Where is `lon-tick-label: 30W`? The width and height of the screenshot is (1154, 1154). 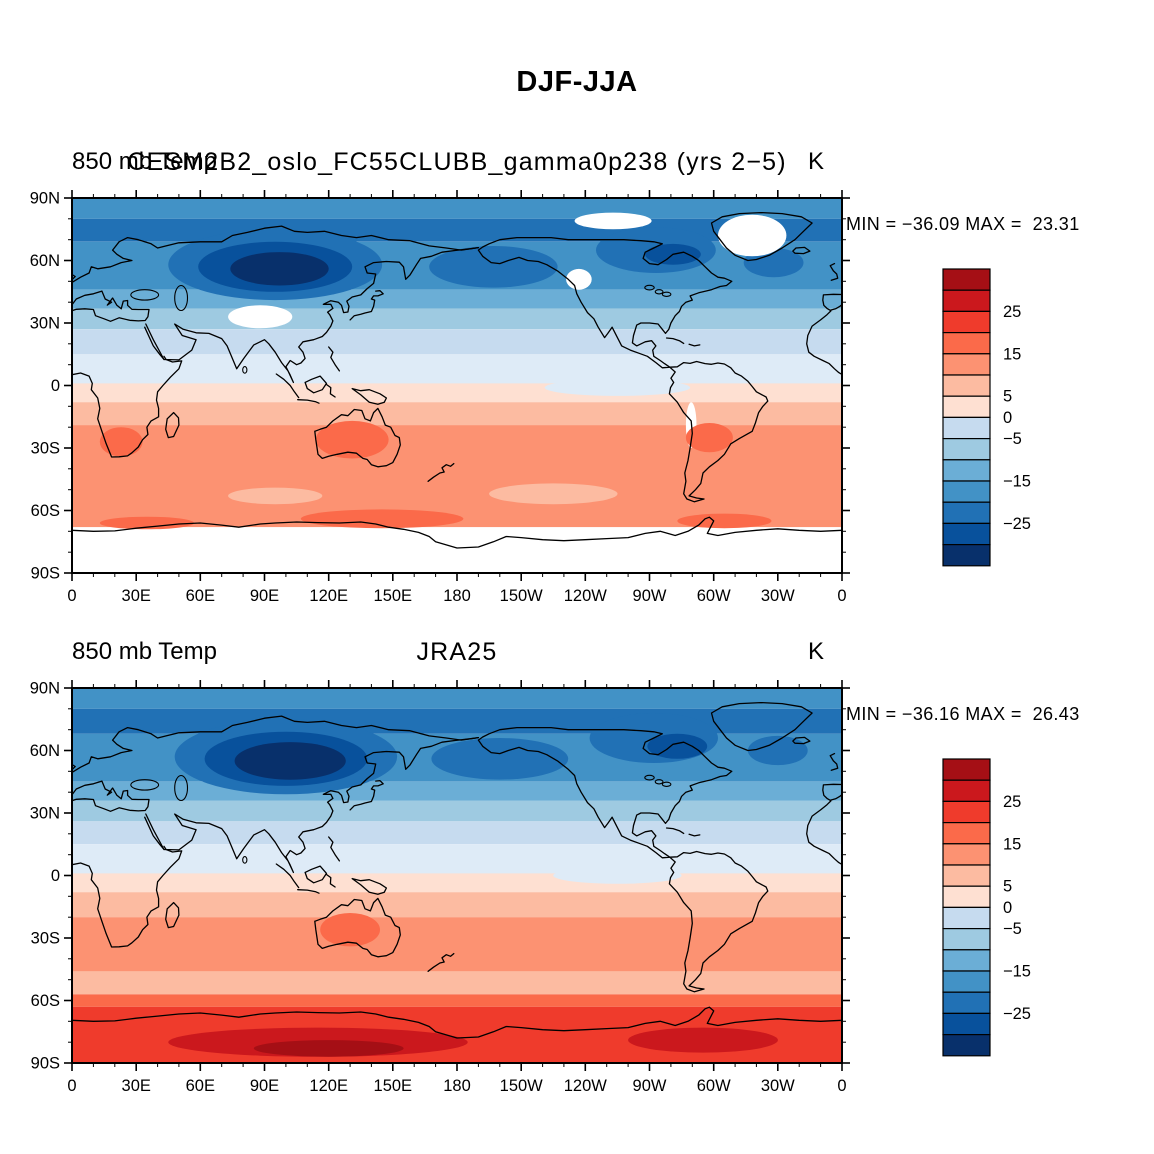 lon-tick-label: 30W is located at coordinates (778, 596).